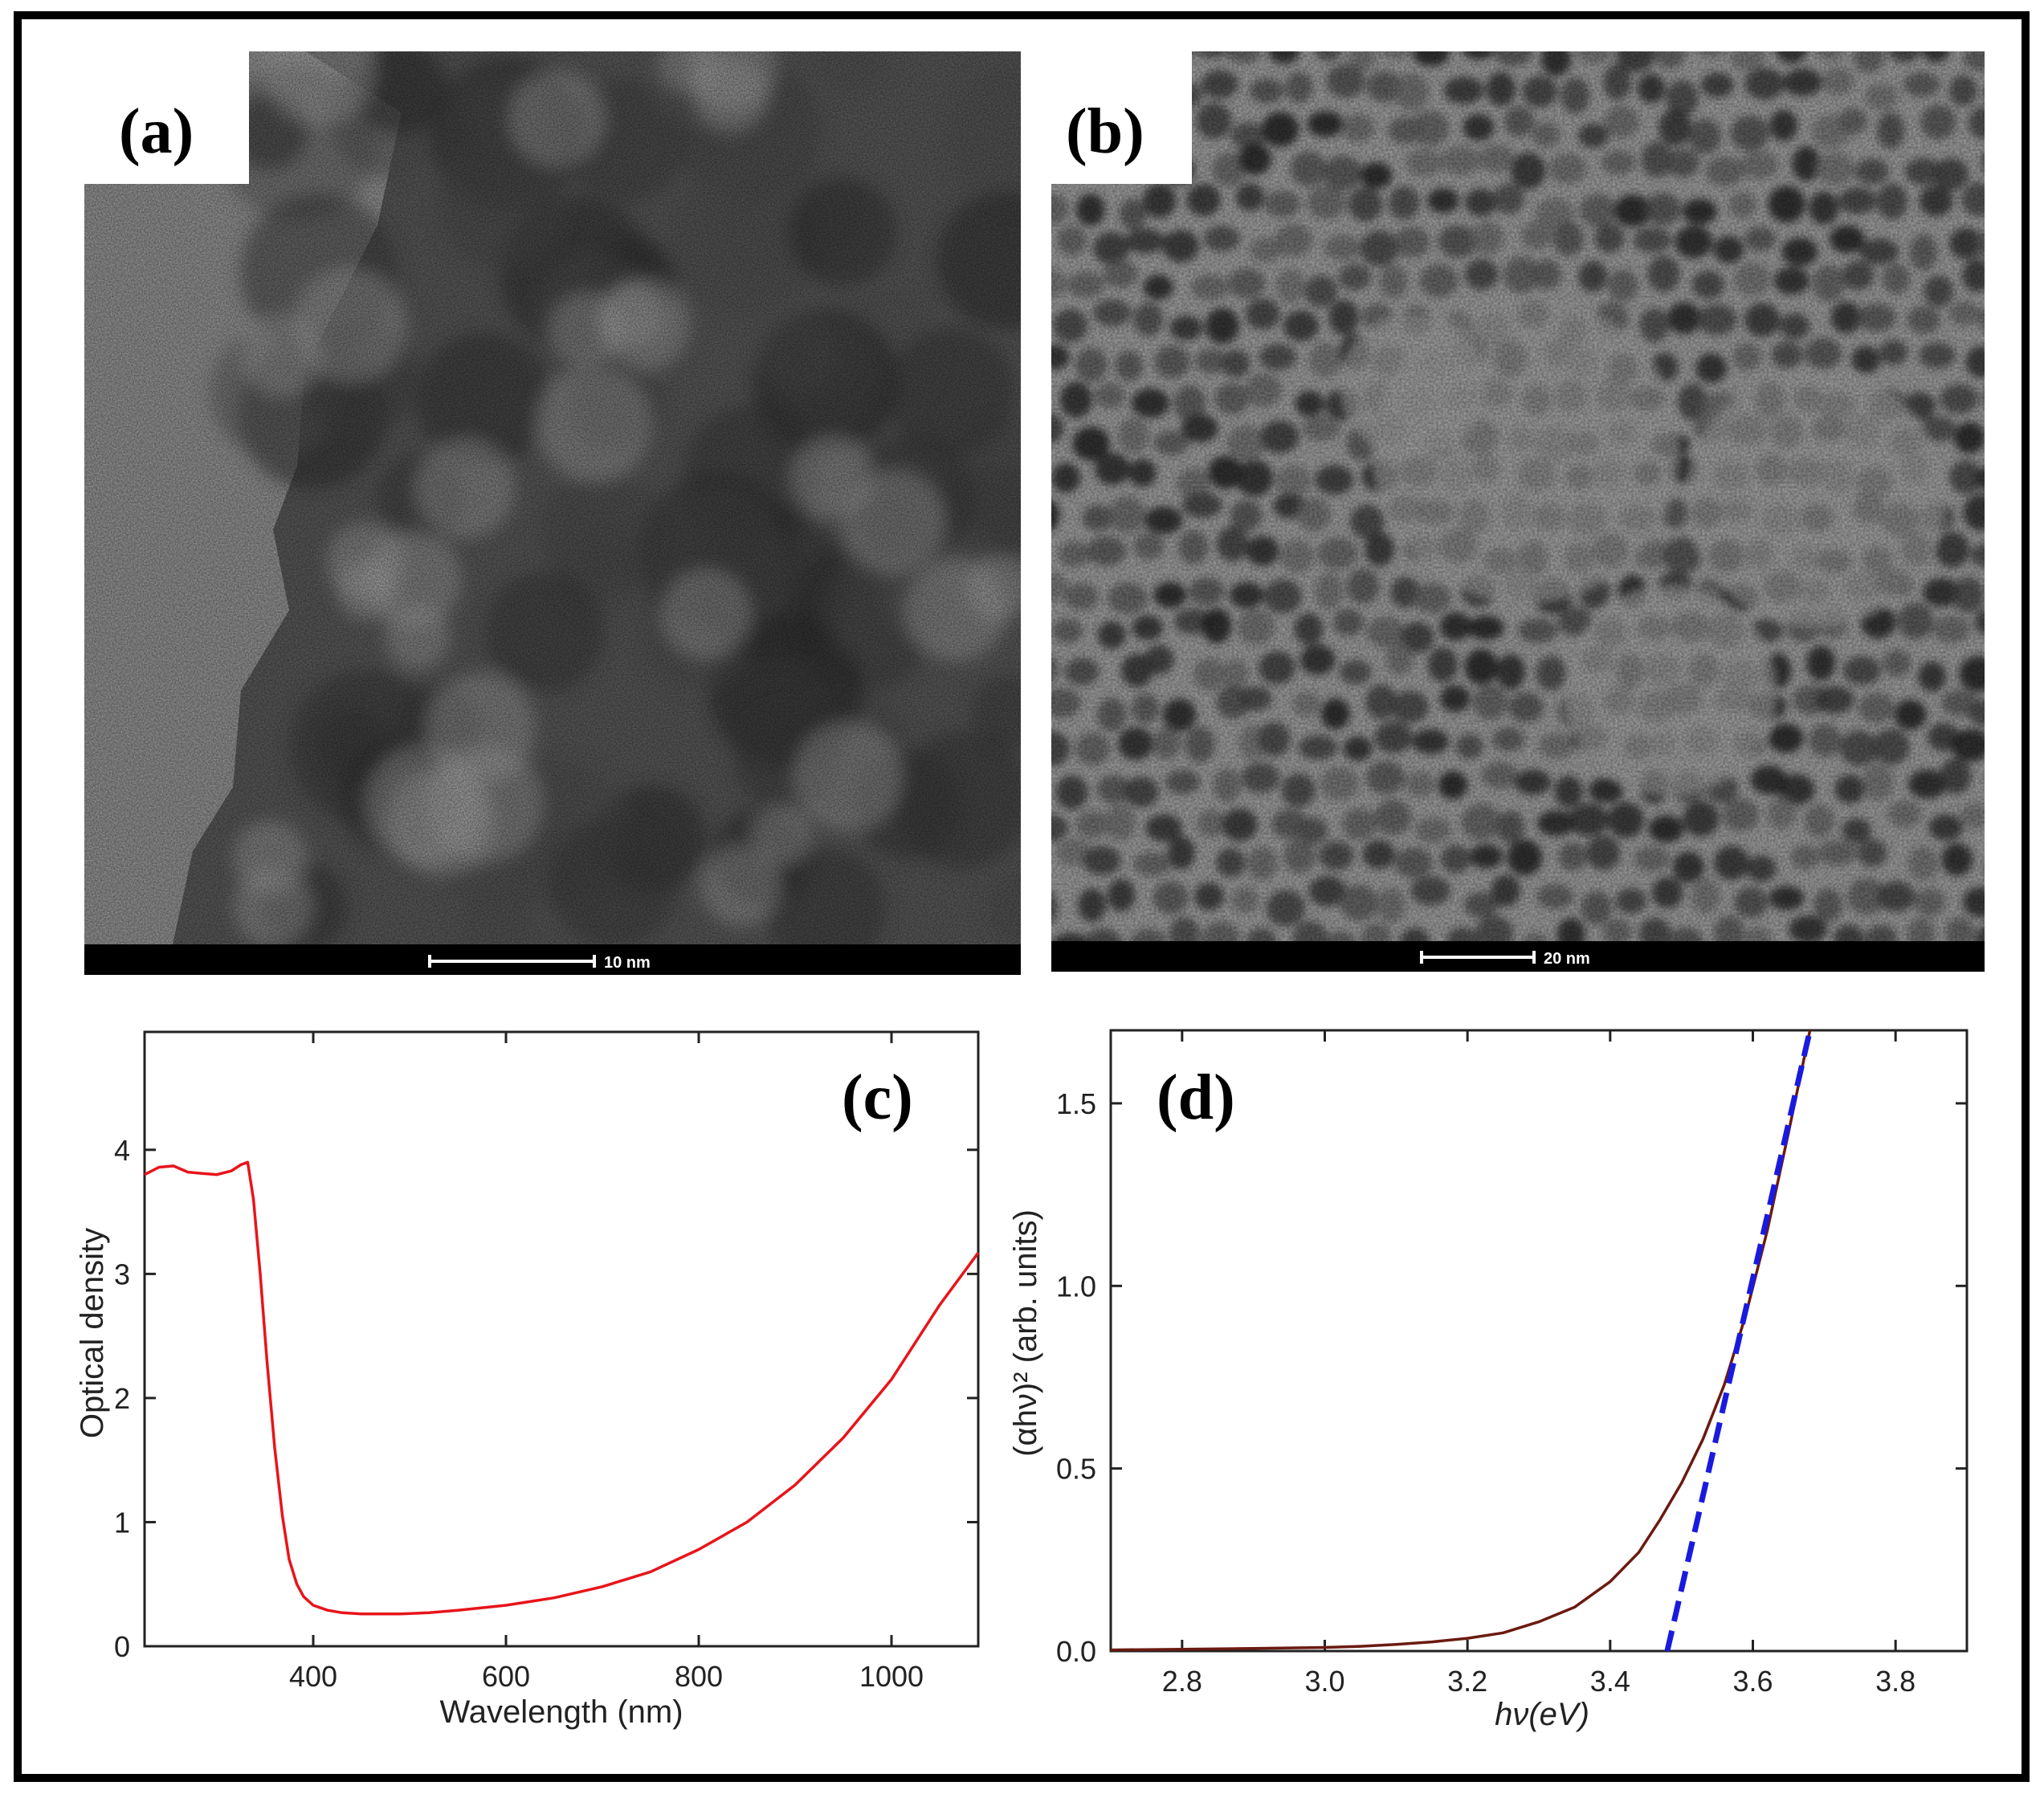  What do you see at coordinates (1542, 1714) in the screenshot?
I see `x-axis-title-d: hν(eV)` at bounding box center [1542, 1714].